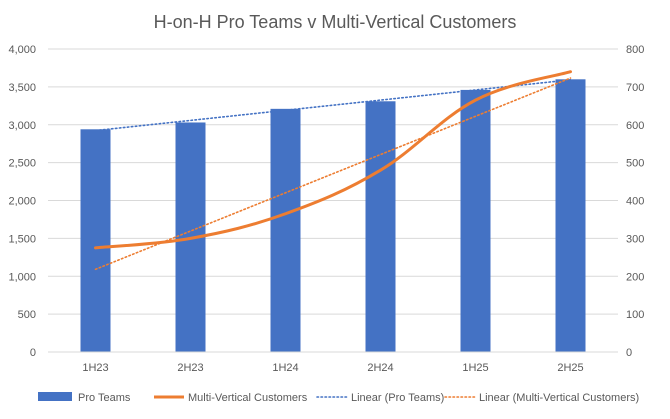 Image resolution: width=670 pixels, height=419 pixels. Describe the element at coordinates (629, 353) in the screenshot. I see `right-tick-label: 0` at that location.